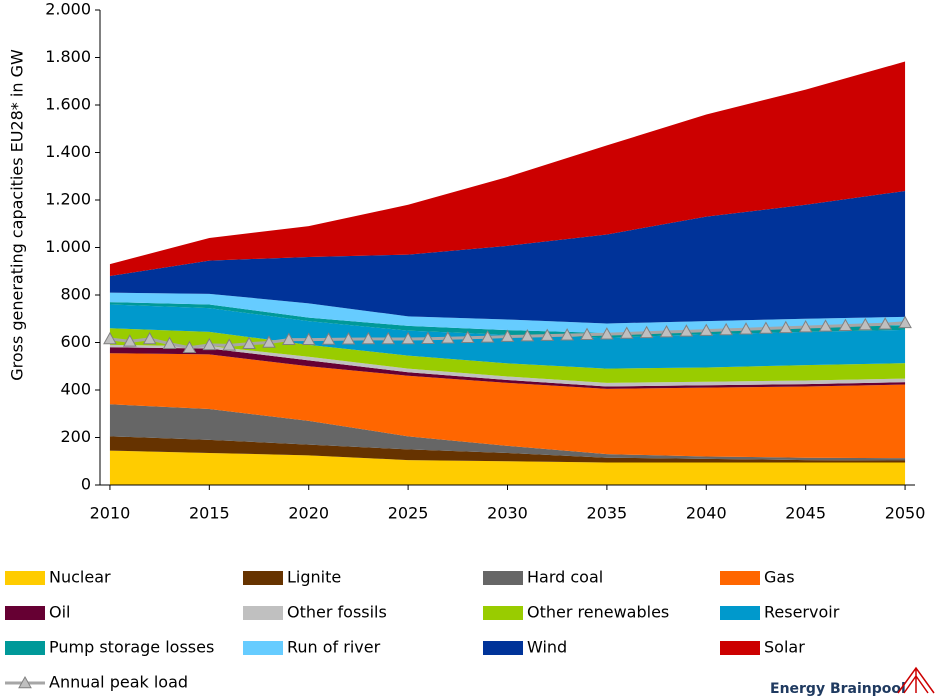  What do you see at coordinates (68, 56) in the screenshot?
I see `y-tick-label: 1.800` at bounding box center [68, 56].